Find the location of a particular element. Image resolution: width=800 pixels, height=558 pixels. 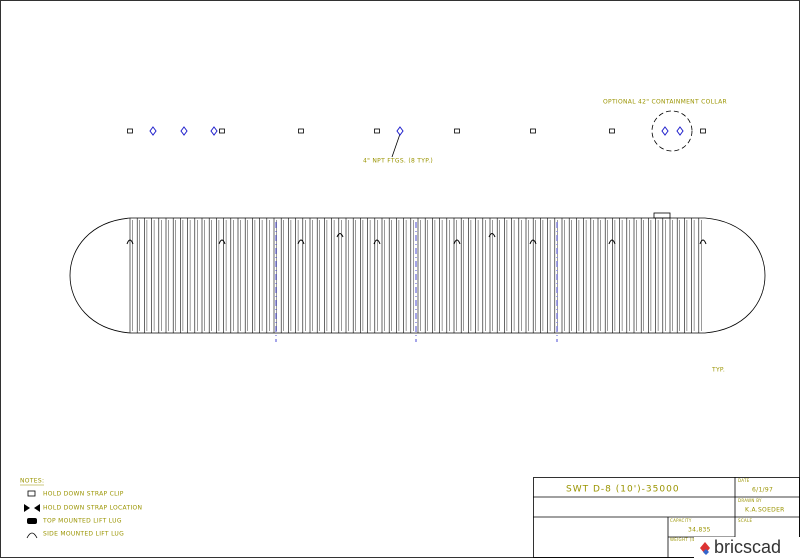

note: HOLD DOWN STRAP CLIP is located at coordinates (83, 494).